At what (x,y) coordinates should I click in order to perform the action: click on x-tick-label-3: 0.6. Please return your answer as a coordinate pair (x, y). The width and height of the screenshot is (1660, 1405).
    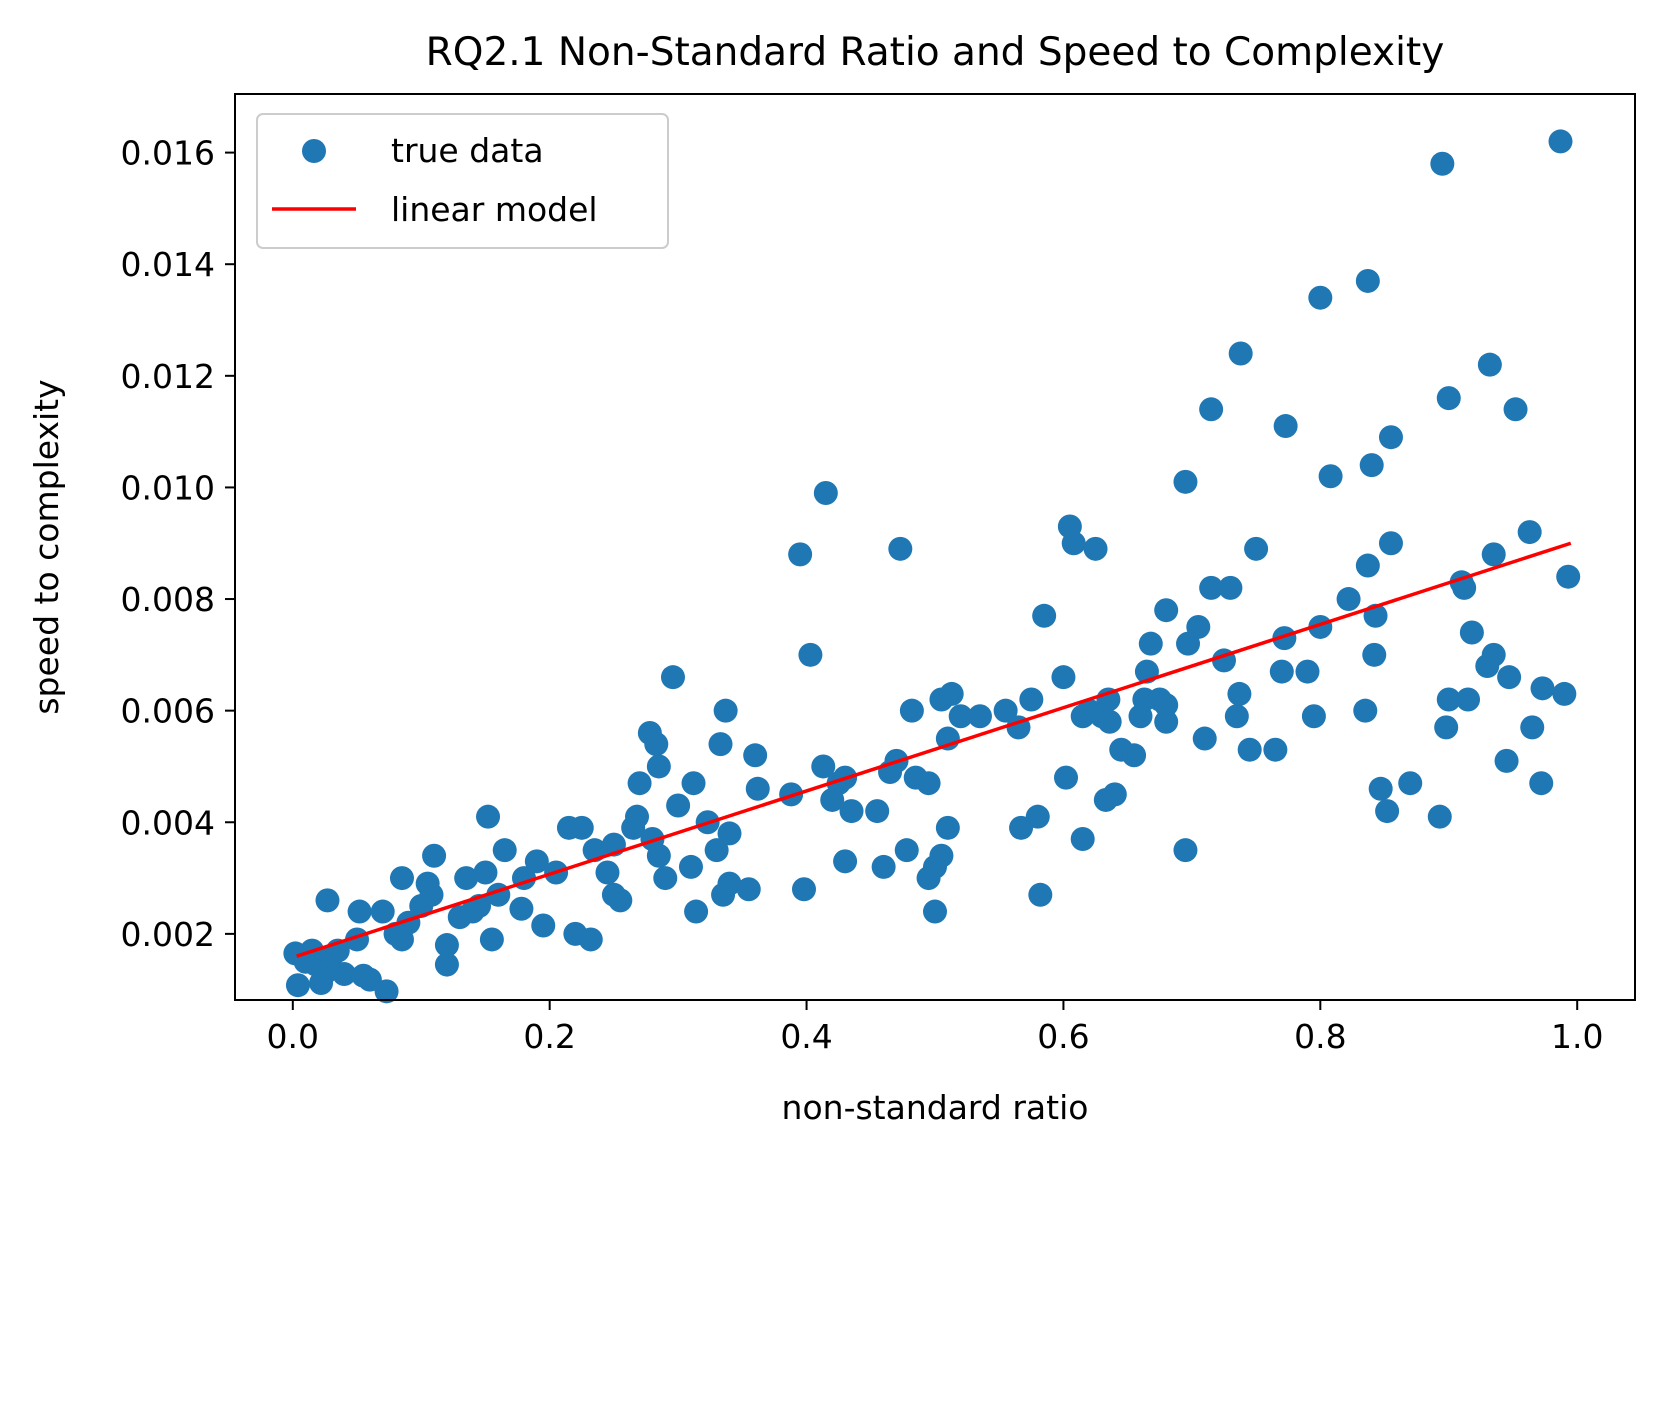
    Looking at the image, I should click on (1063, 1036).